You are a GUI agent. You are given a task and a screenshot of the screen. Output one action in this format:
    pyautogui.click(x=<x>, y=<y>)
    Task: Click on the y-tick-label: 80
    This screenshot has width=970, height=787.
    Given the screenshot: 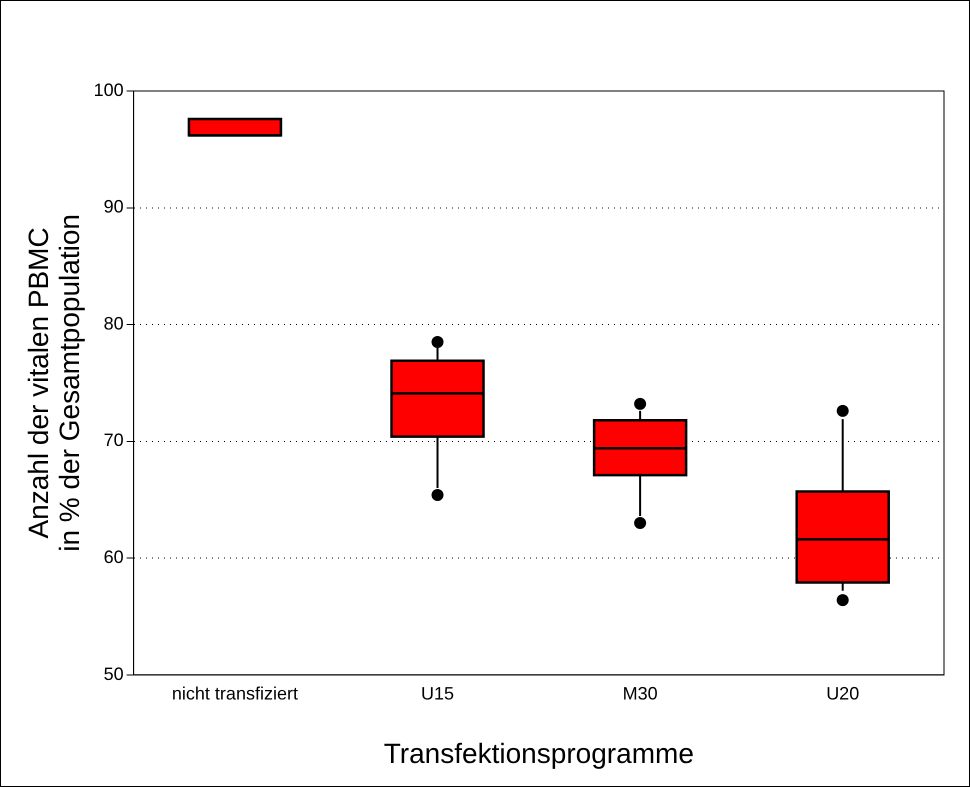 What is the action you would take?
    pyautogui.click(x=114, y=323)
    